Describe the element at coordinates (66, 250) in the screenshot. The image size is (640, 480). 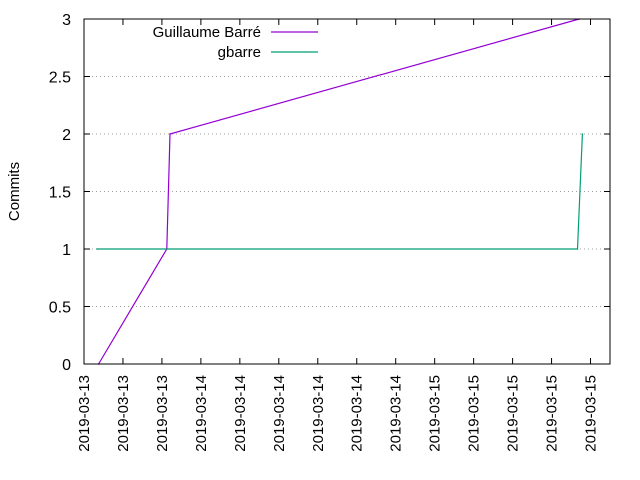
I see `y-tick-label: 1` at that location.